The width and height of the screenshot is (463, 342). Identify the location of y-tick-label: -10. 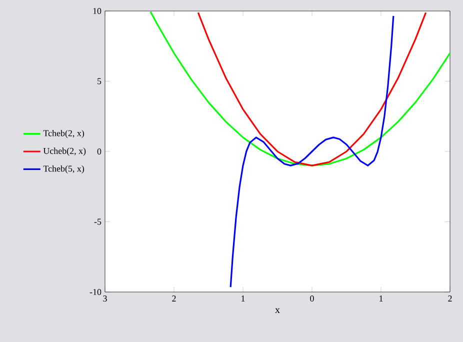
(96, 292).